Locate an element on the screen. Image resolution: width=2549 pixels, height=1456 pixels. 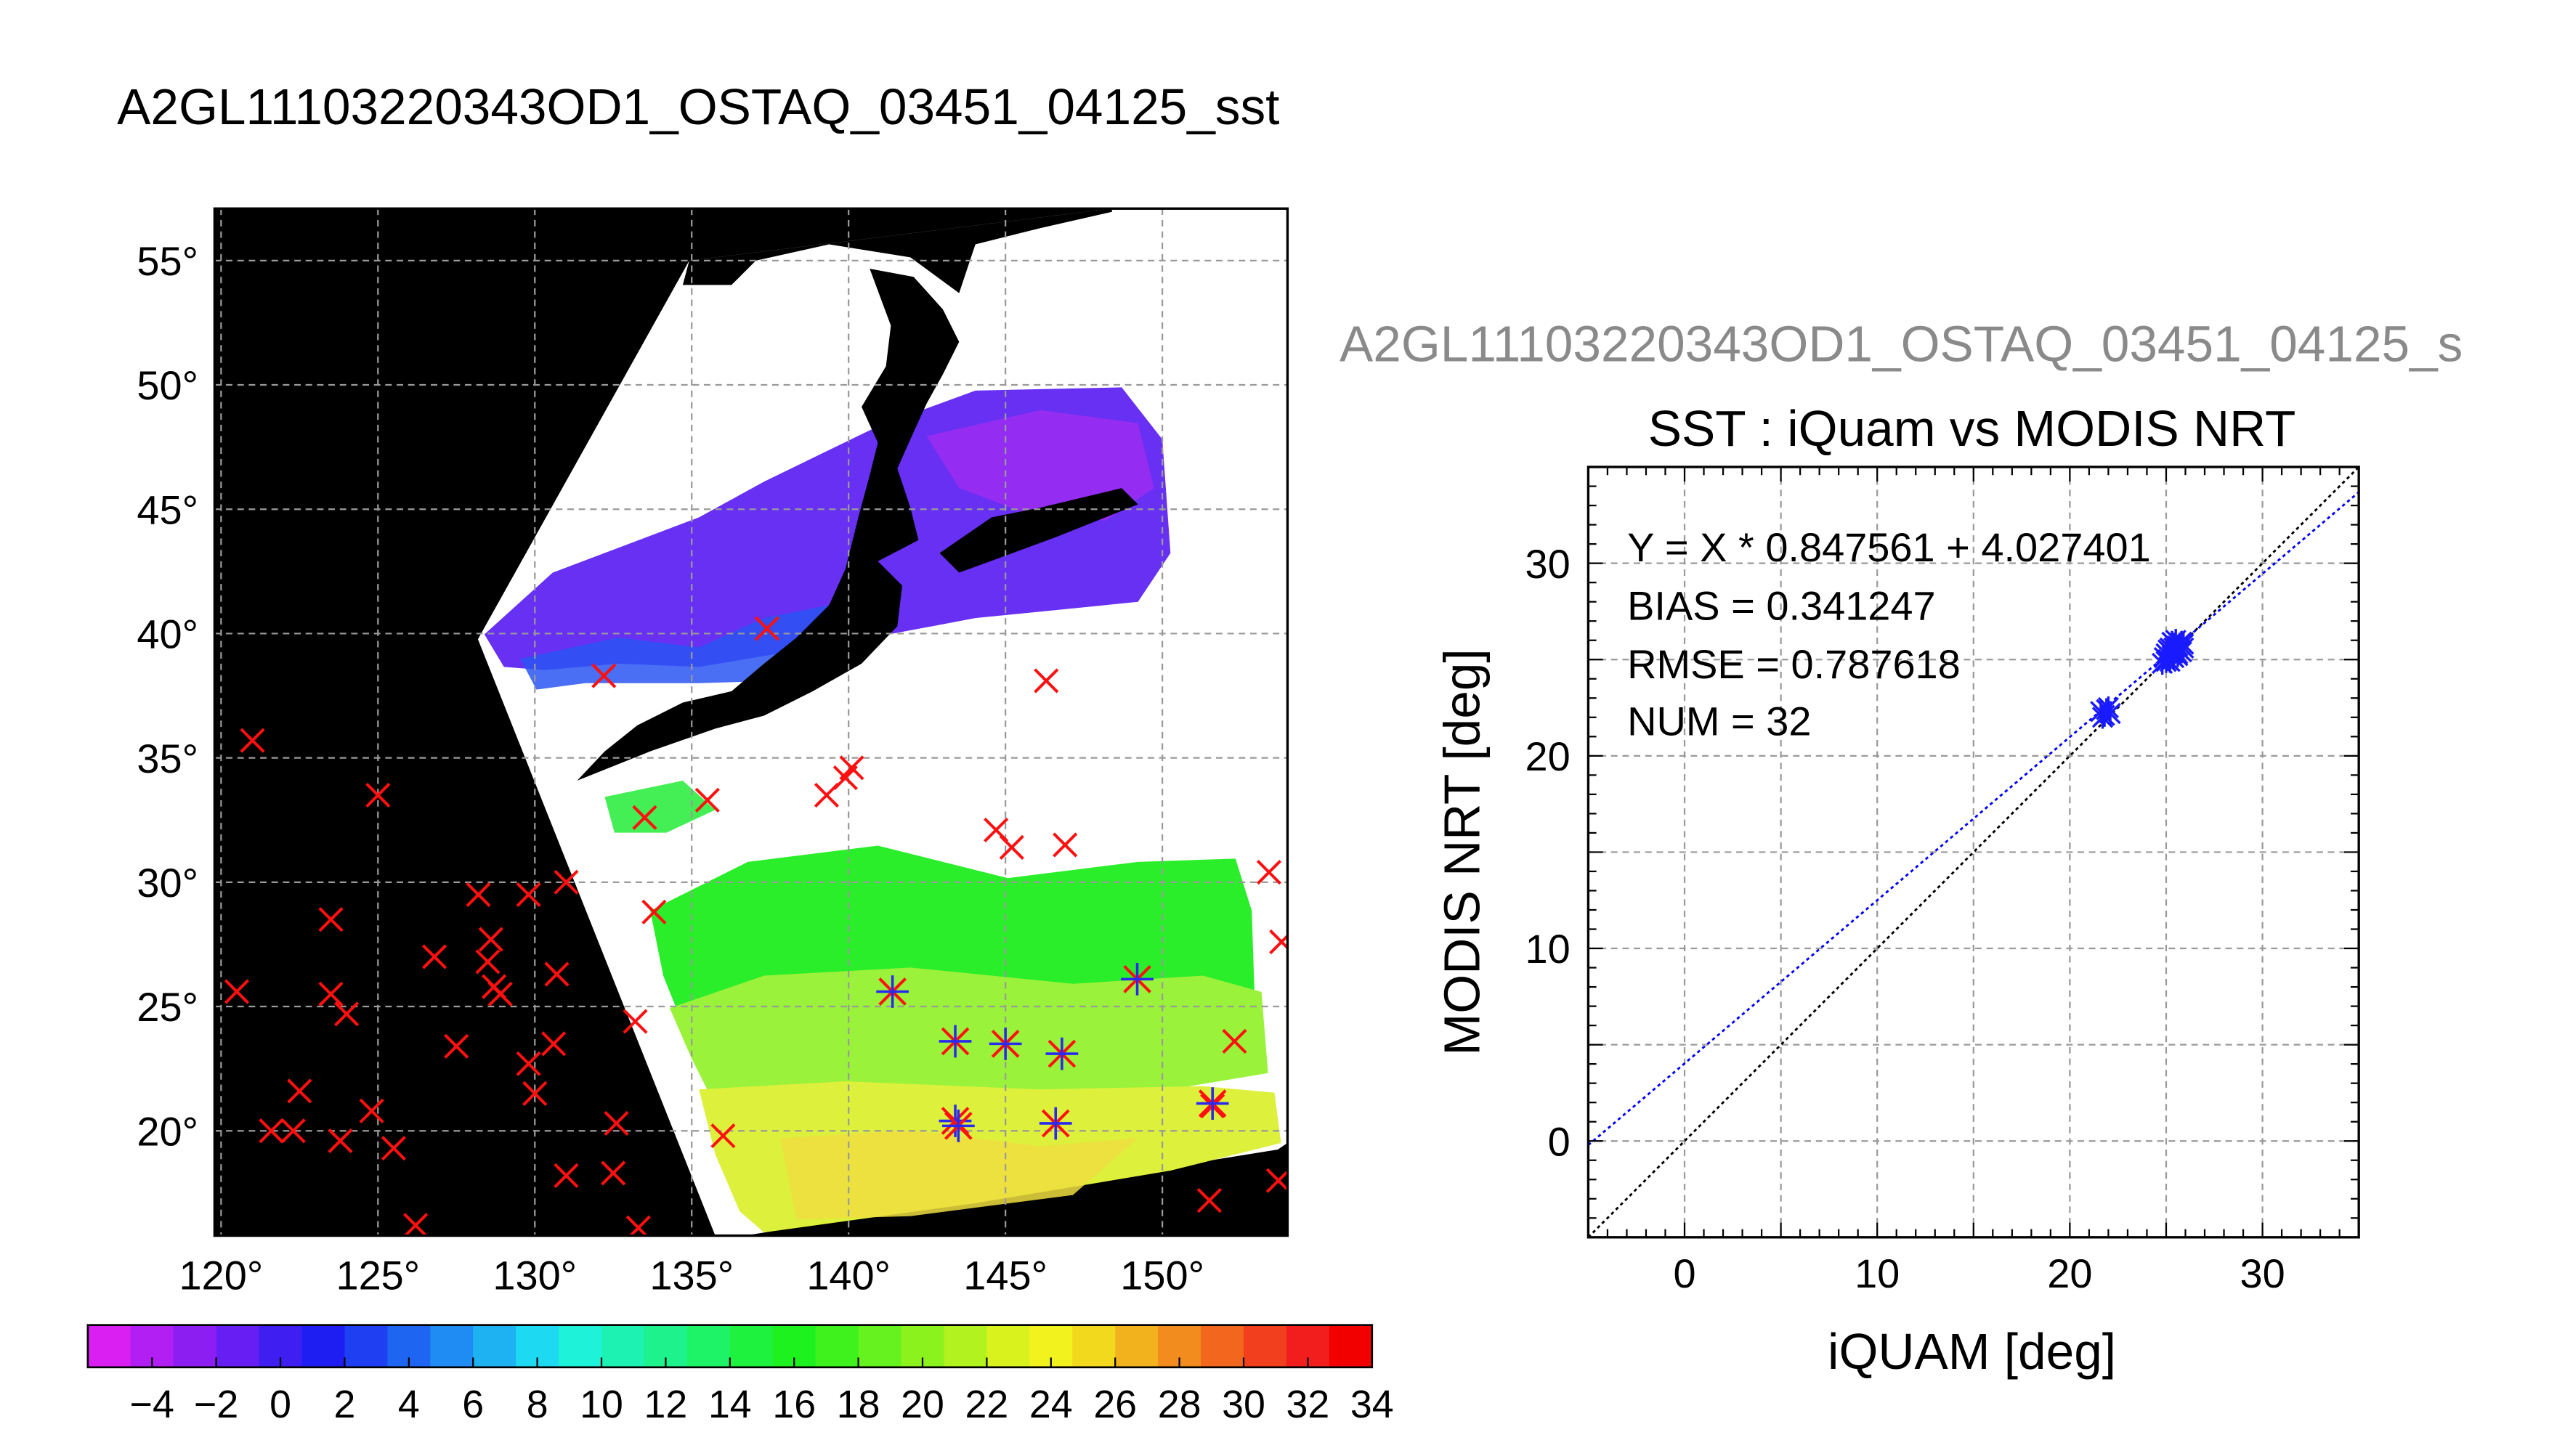
colorbar-tick-label: 22 is located at coordinates (987, 1404).